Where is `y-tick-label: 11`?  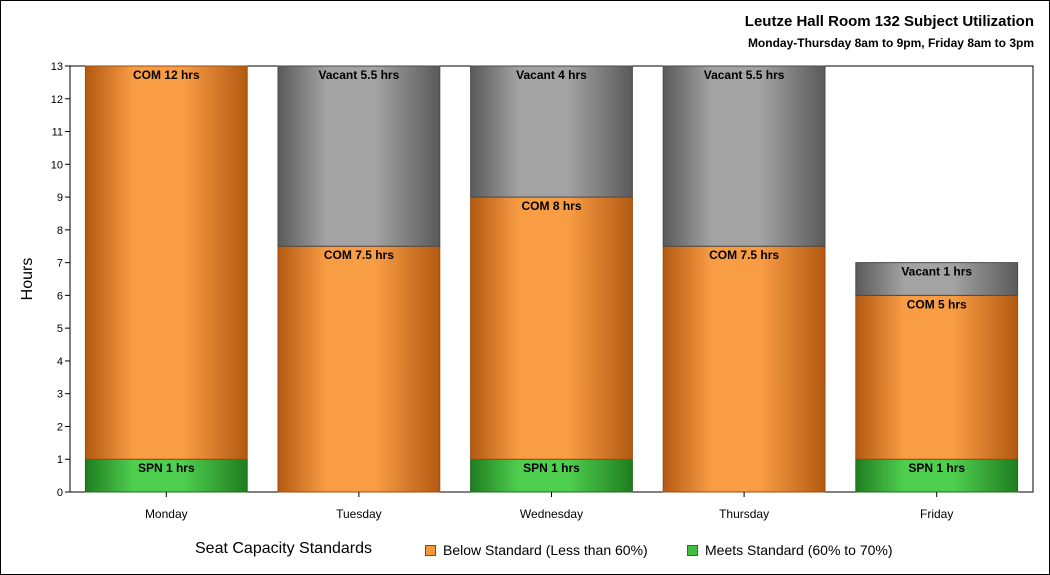
y-tick-label: 11 is located at coordinates (57, 133).